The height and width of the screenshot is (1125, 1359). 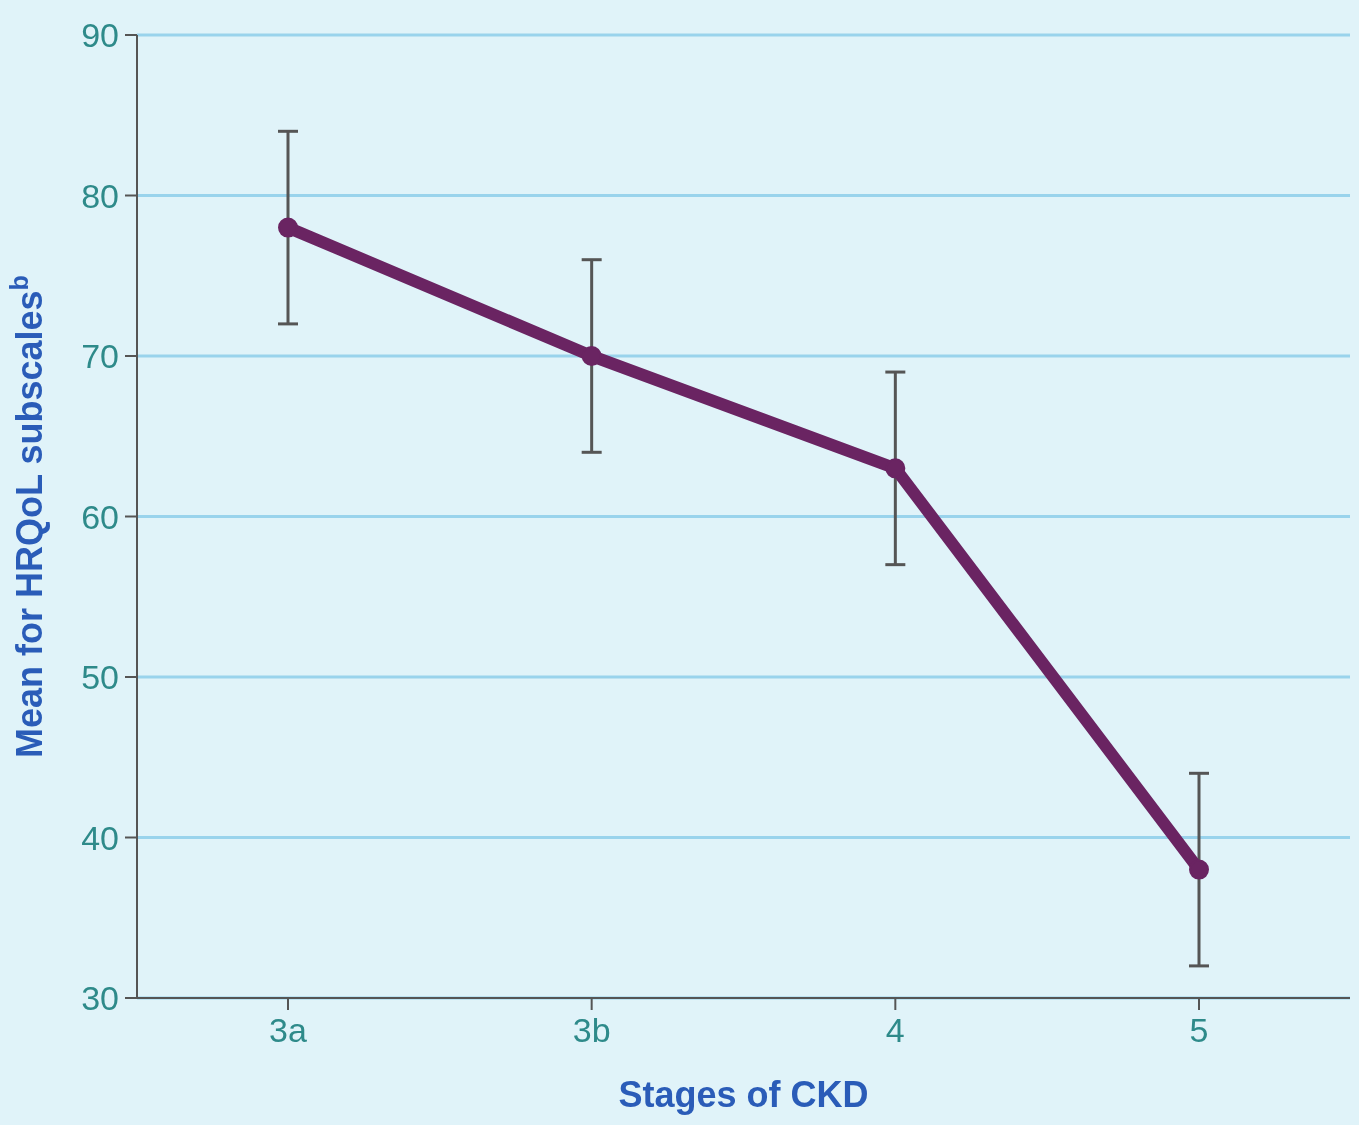 I want to click on y-tick-label: 30, so click(x=100, y=998).